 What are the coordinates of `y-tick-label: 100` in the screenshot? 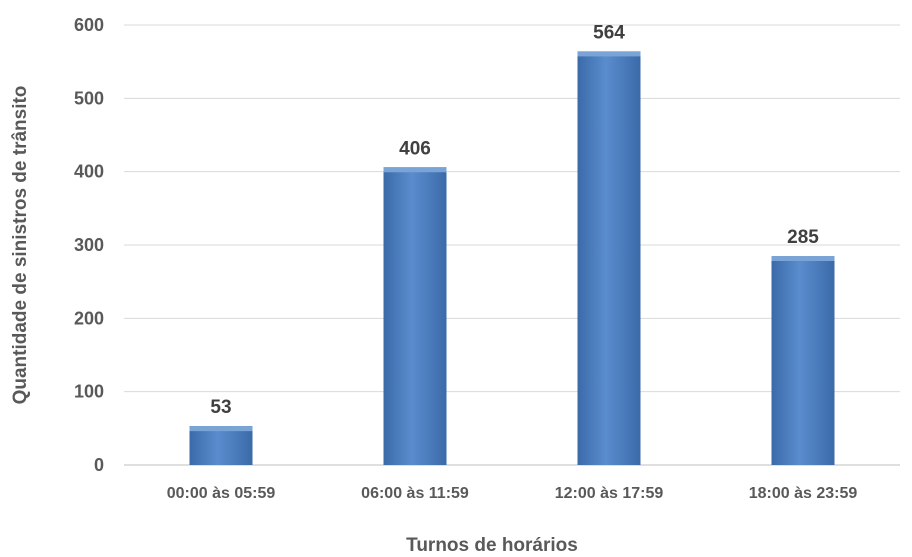 It's located at (89, 392).